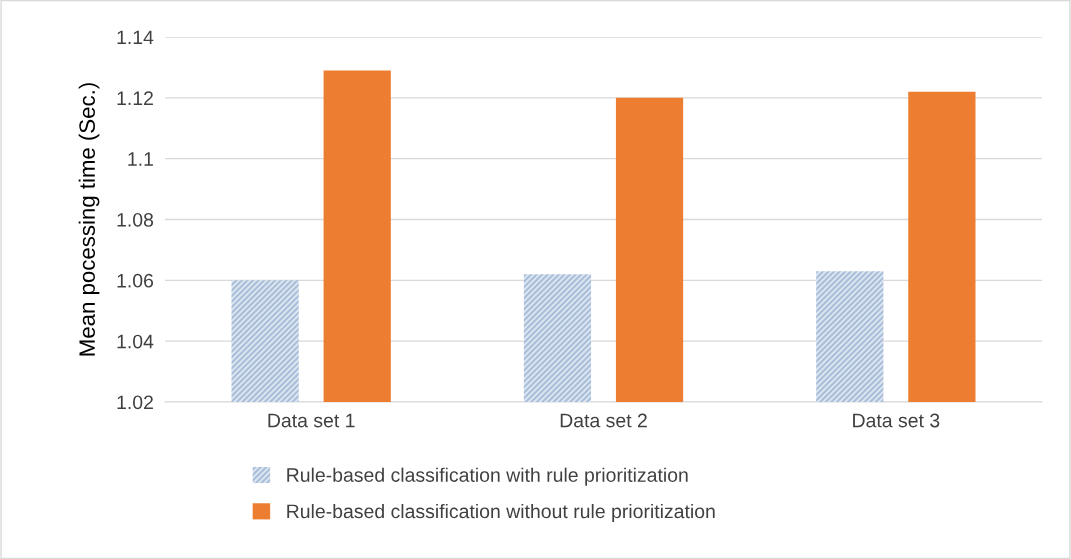 The width and height of the screenshot is (1071, 559). I want to click on y-axis-title: Mean pocessing time (Sec.), so click(89, 219).